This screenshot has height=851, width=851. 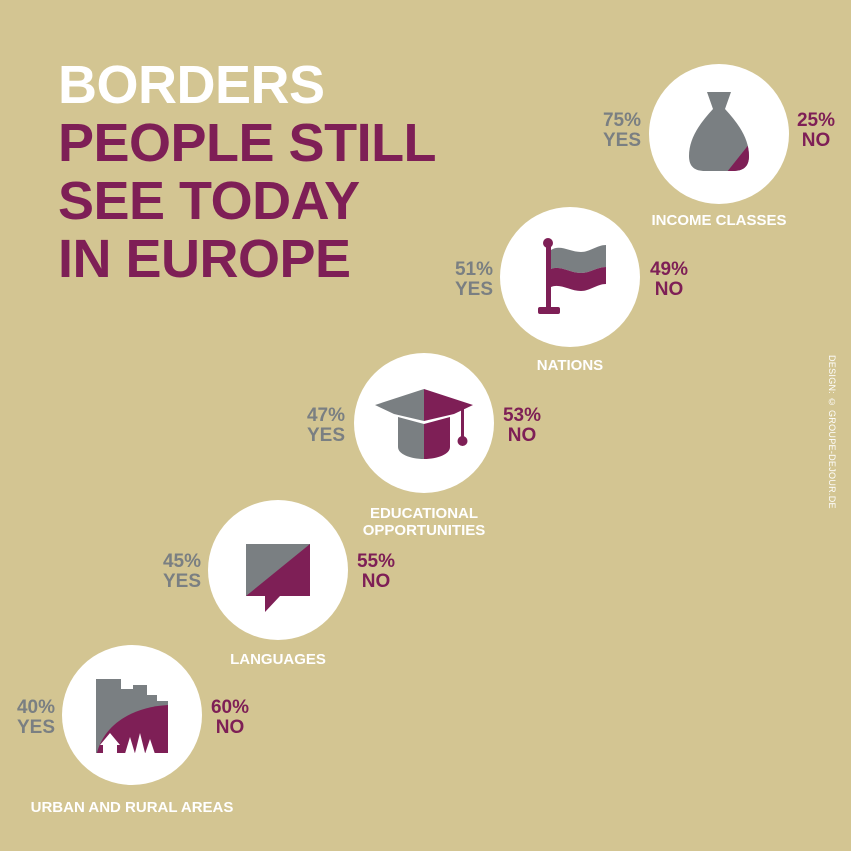 I want to click on income-yes-label: YES, so click(x=622, y=140).